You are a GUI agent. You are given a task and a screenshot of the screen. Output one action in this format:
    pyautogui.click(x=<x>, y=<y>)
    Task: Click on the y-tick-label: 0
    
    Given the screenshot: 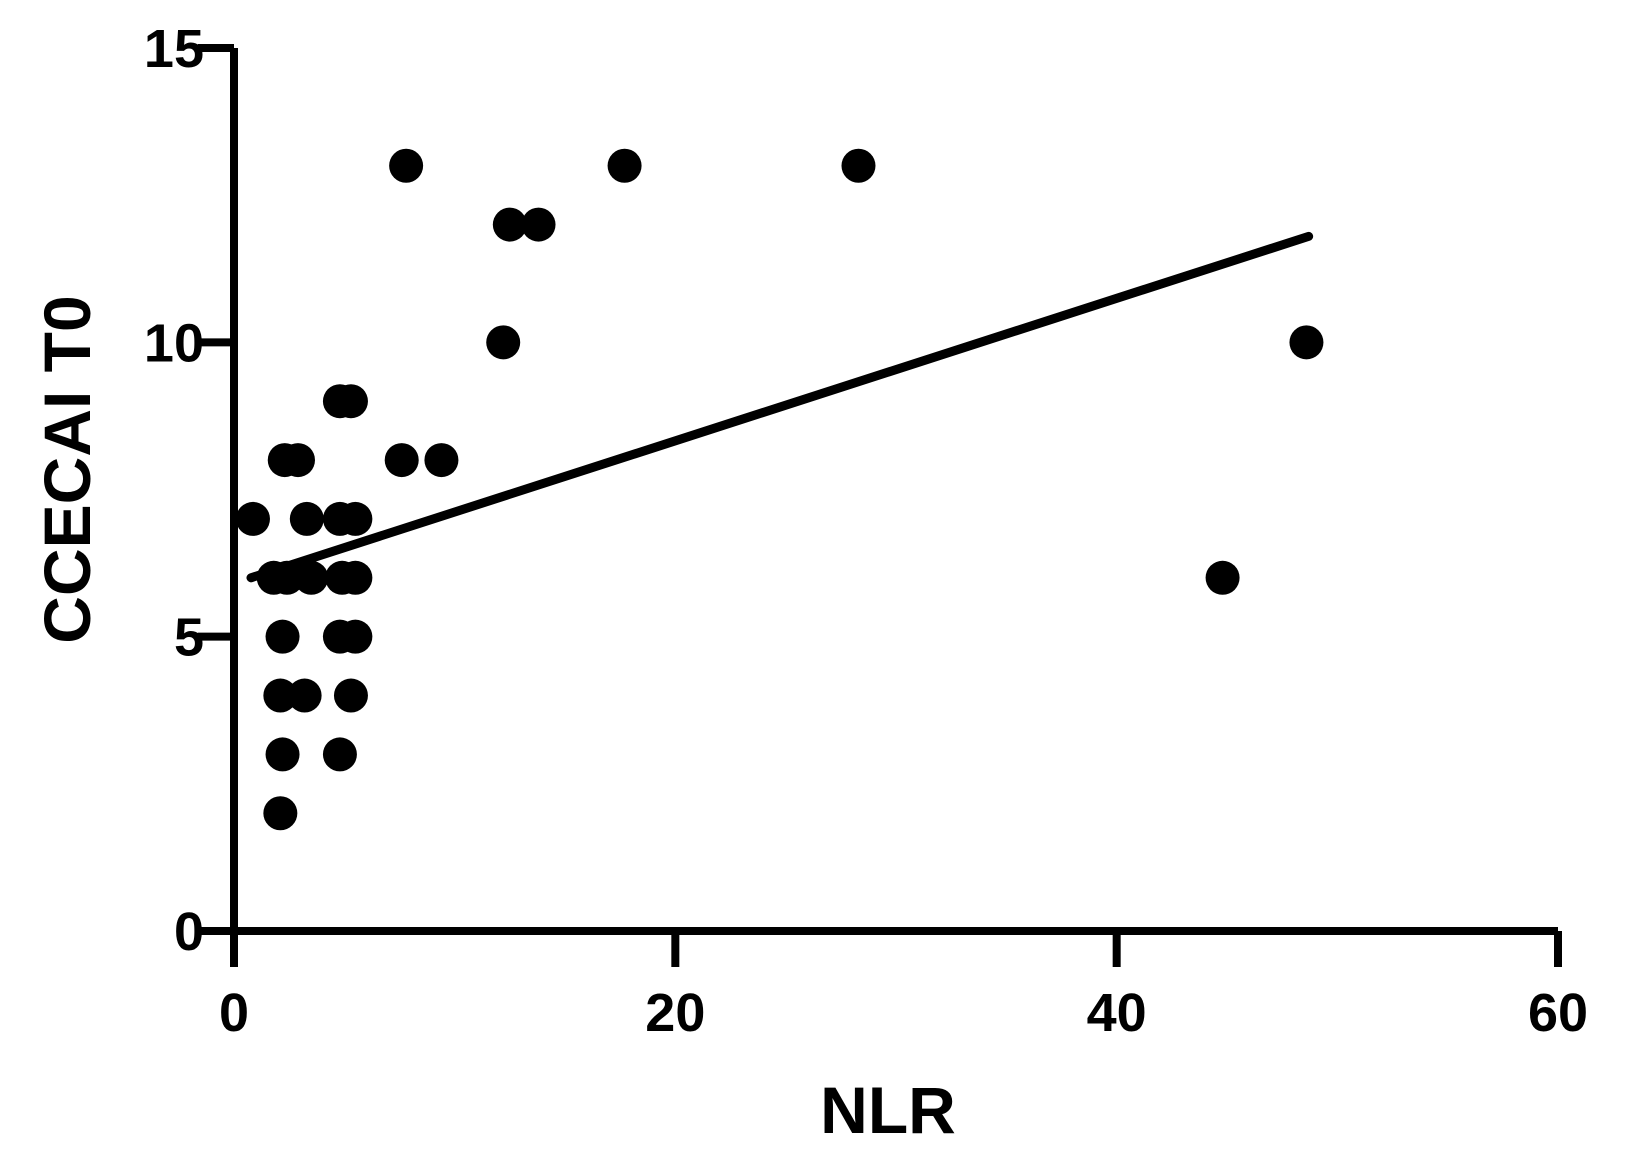 What is the action you would take?
    pyautogui.click(x=189, y=932)
    